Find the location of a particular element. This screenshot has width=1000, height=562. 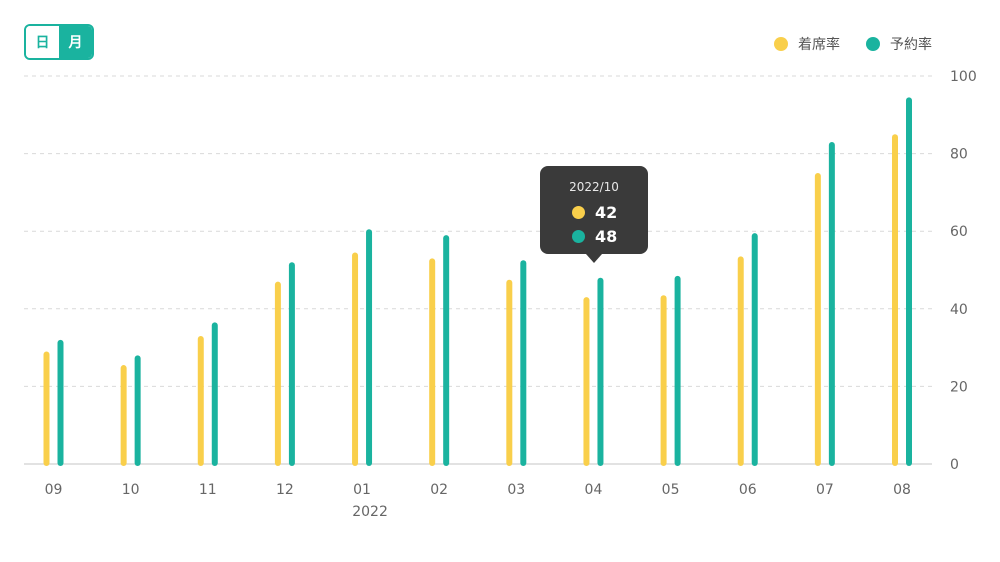

legend-item-reservation: 予約率 is located at coordinates (899, 44).